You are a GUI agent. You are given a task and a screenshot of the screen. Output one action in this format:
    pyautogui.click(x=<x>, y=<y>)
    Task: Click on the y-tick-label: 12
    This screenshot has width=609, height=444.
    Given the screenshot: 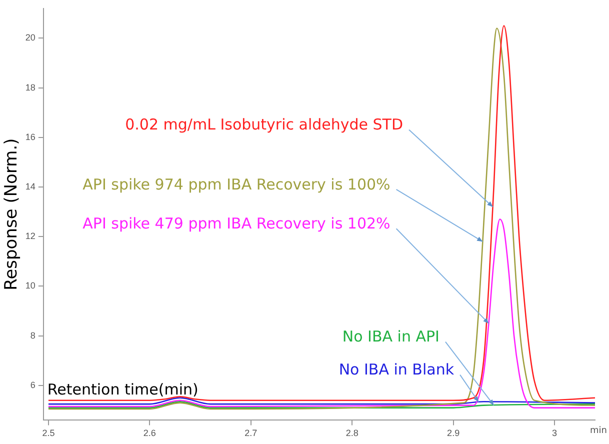 What is the action you would take?
    pyautogui.click(x=30, y=236)
    